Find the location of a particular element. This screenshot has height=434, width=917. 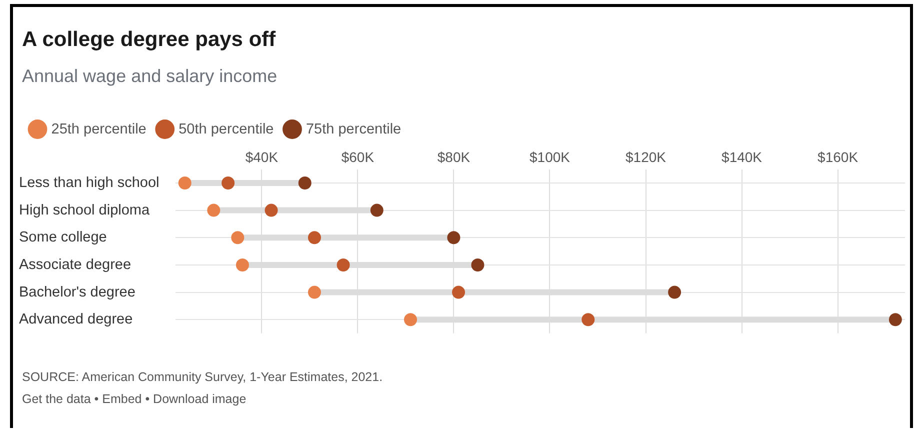

legend-label: 25th percentile is located at coordinates (98, 129).